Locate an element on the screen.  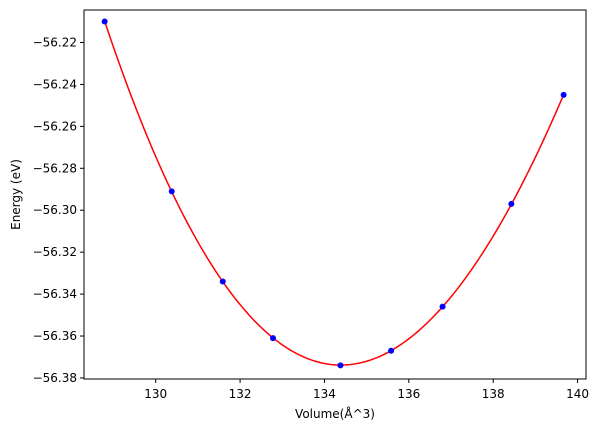
y-tick-label: −56.24 is located at coordinates (55, 84).